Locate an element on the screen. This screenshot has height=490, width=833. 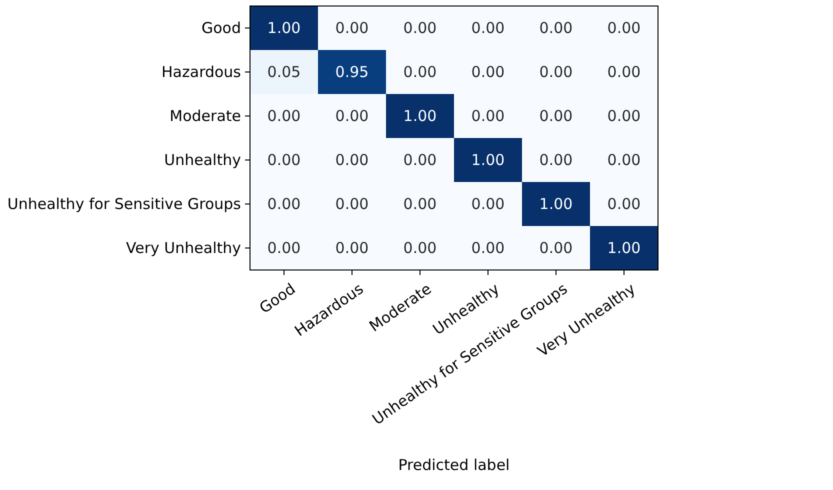
y-tick-label: Moderate is located at coordinates (205, 116).